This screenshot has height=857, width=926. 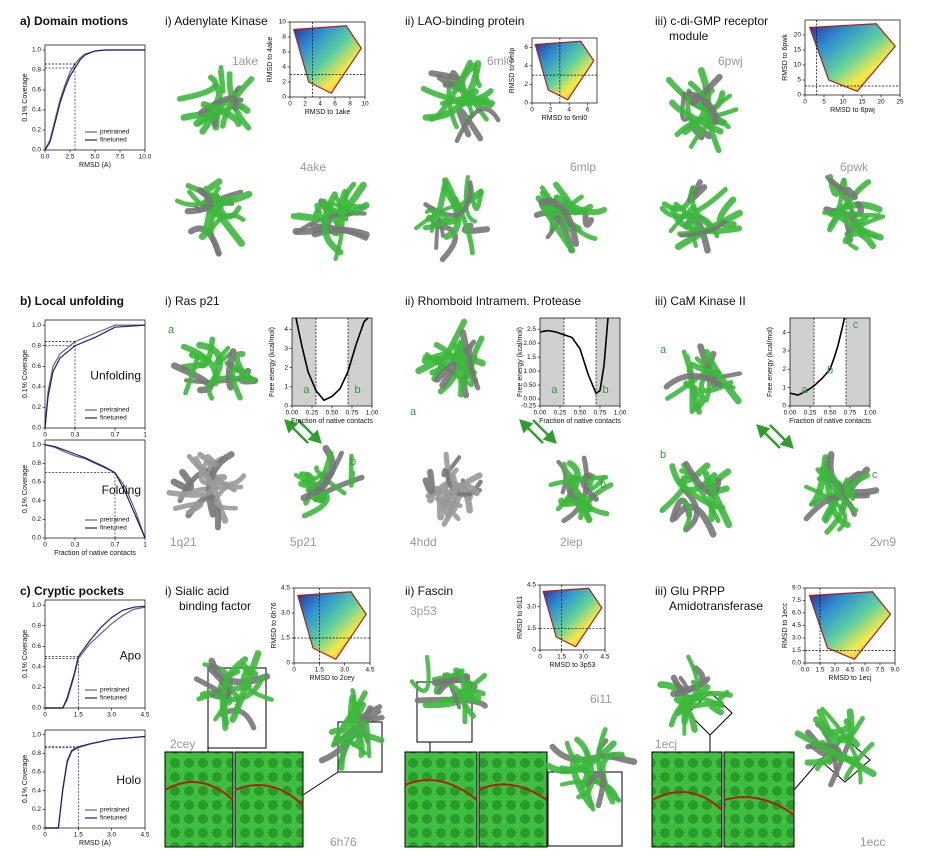 I want to click on y-tick-label: 2.00, so click(x=529, y=343).